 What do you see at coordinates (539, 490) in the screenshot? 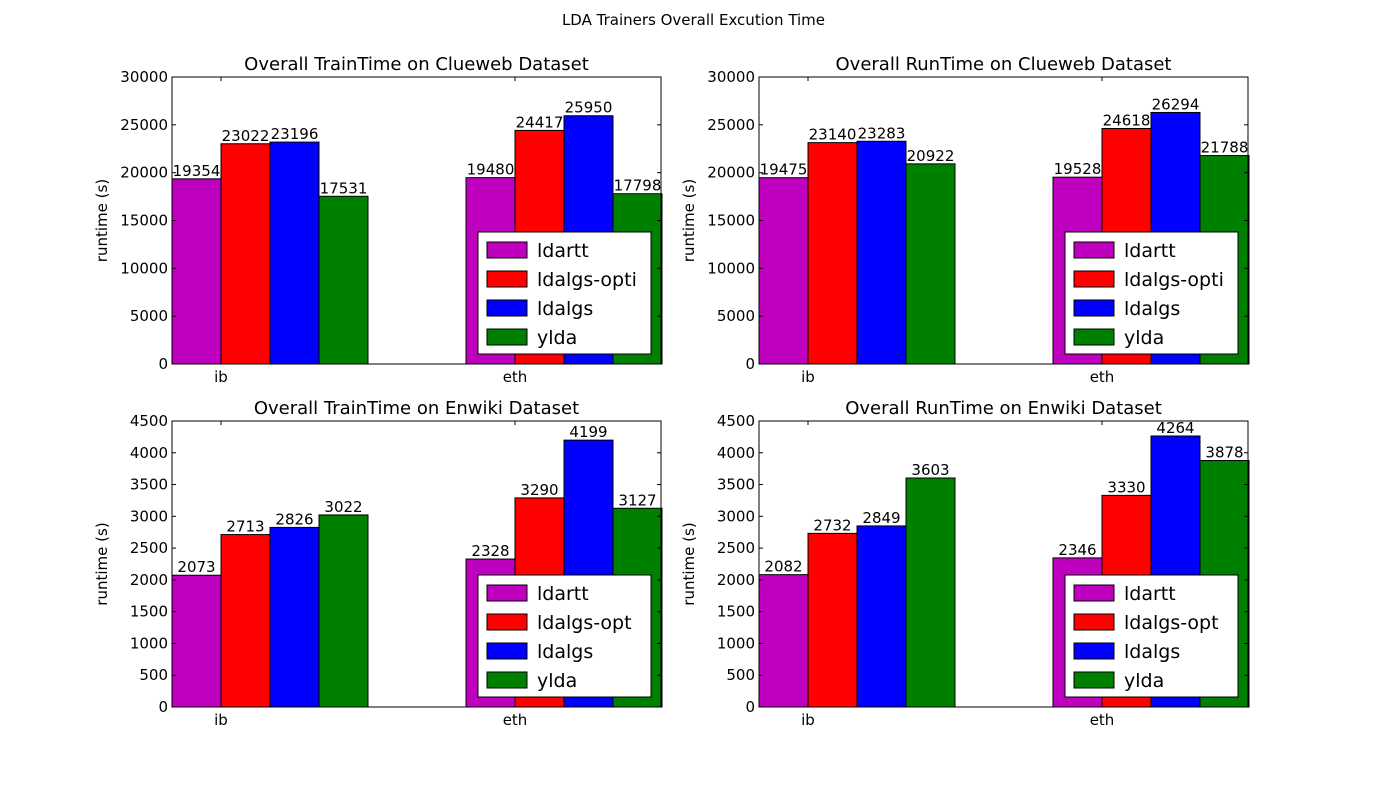
I see `bar-value-label: 3290` at bounding box center [539, 490].